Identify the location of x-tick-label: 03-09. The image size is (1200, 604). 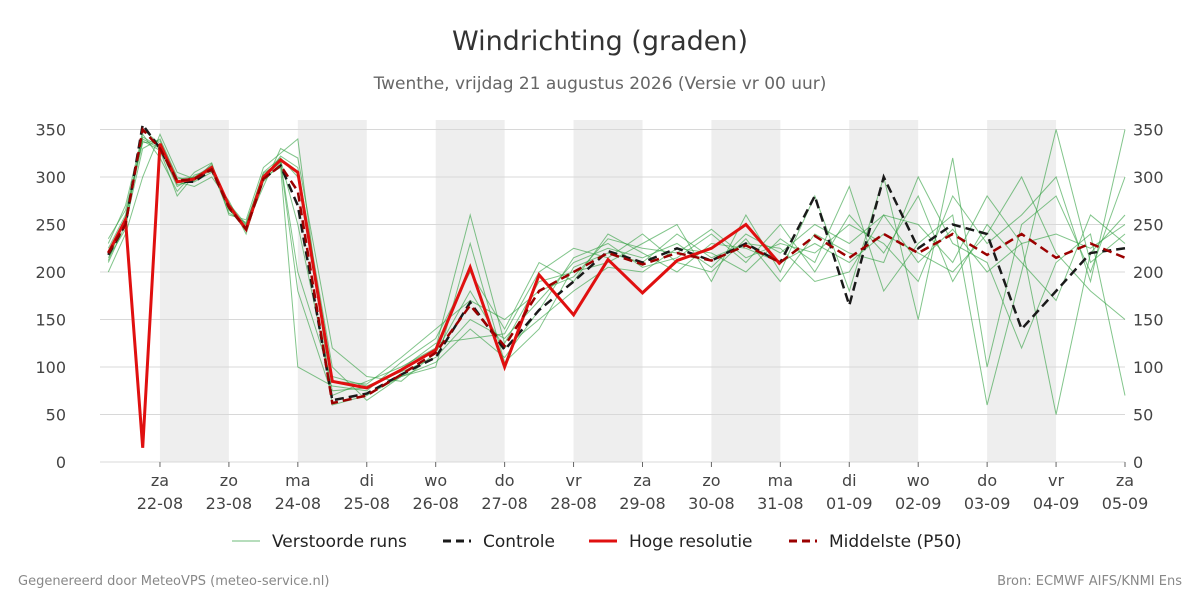
(987, 503).